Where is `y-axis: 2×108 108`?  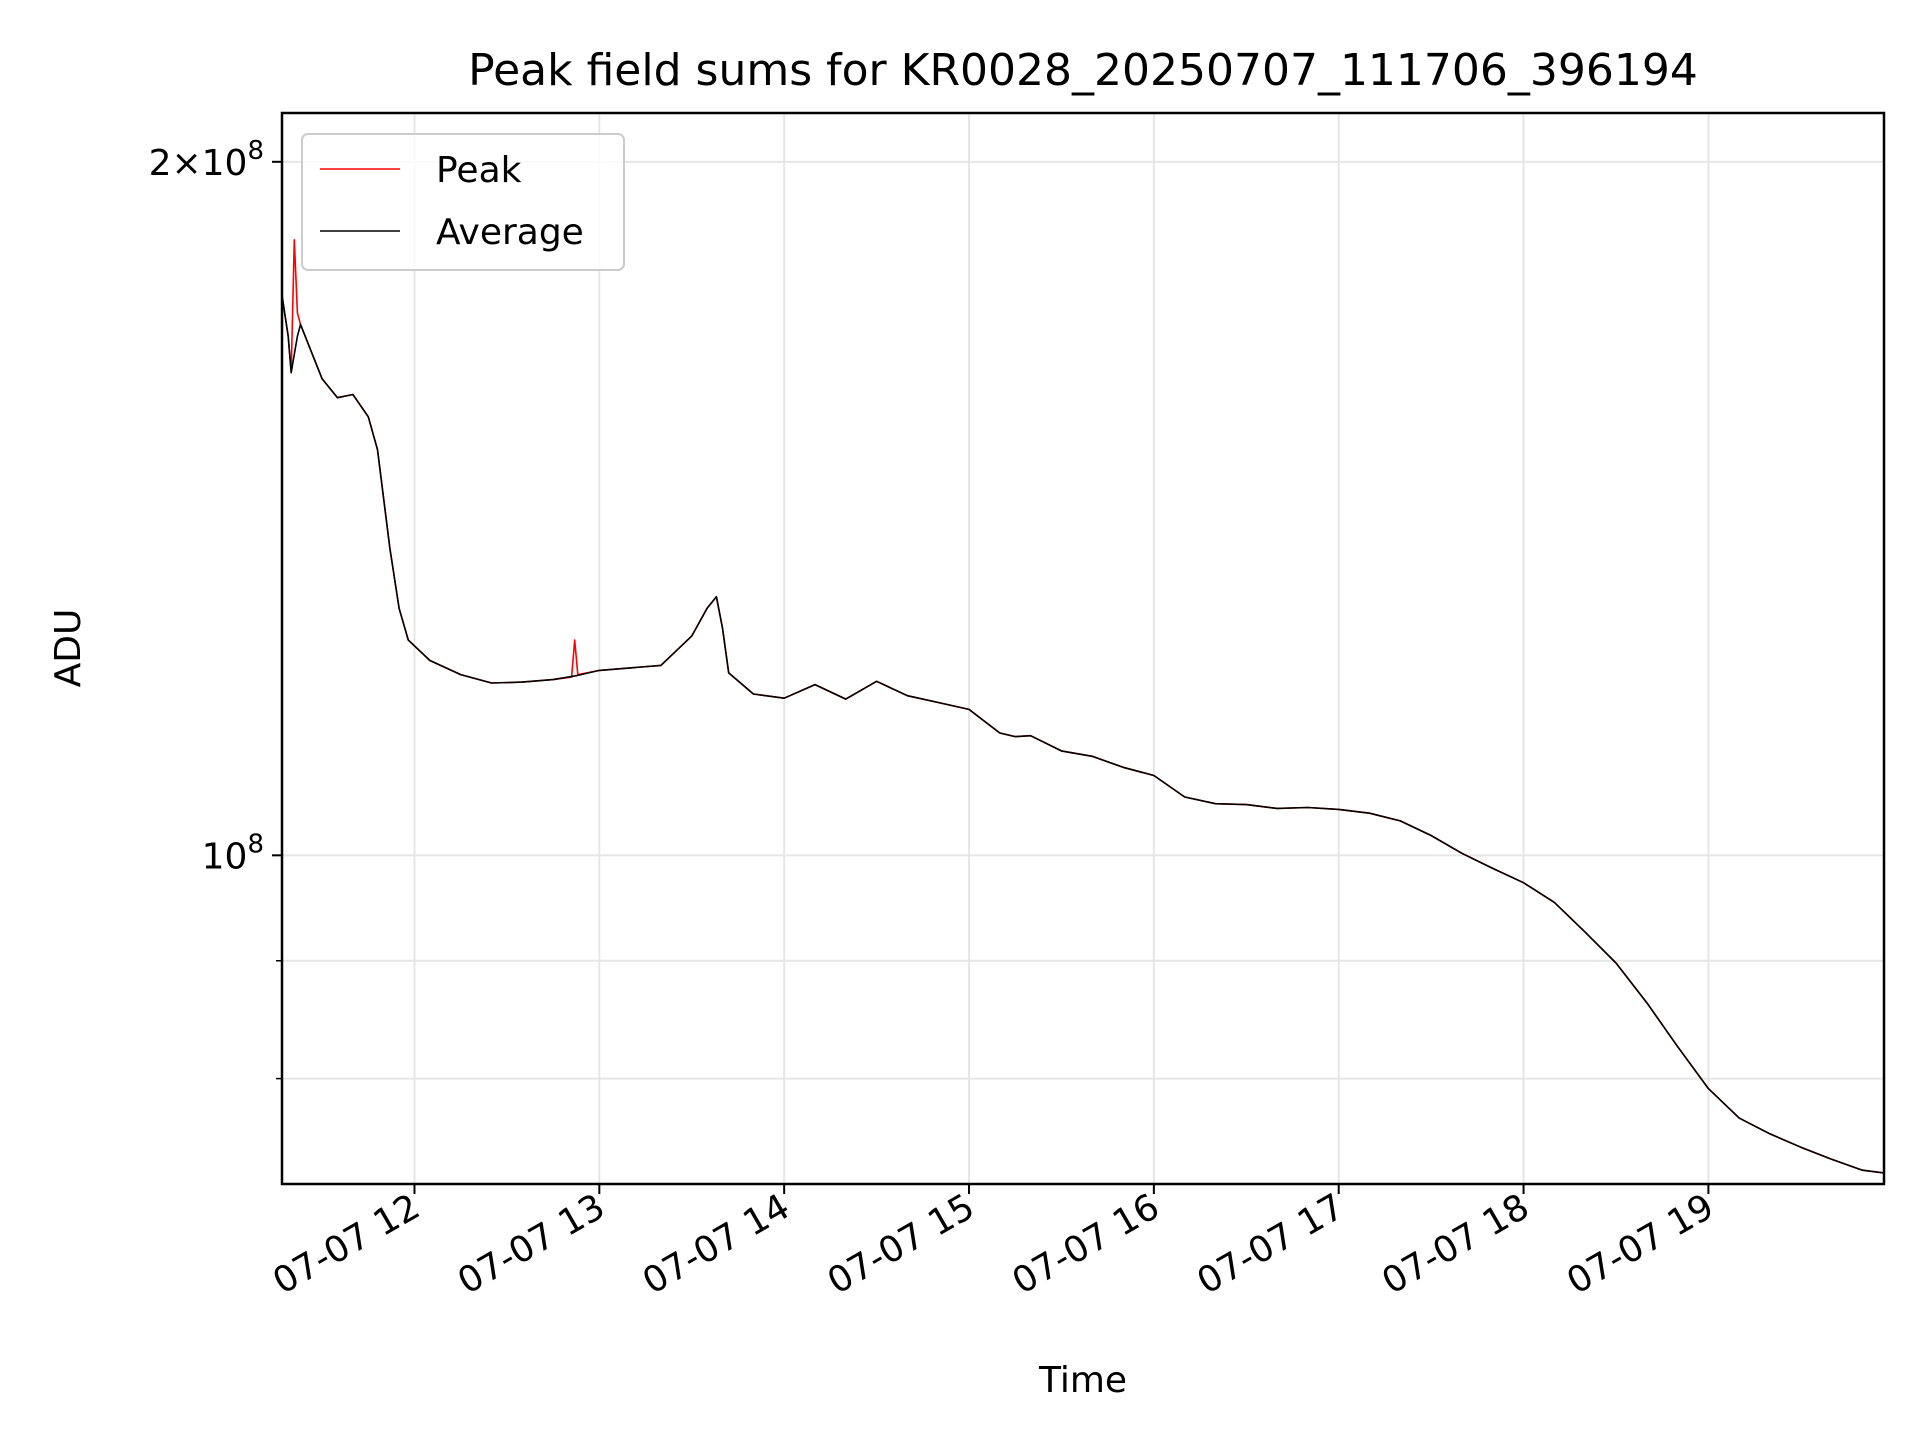 y-axis: 2×108 108 is located at coordinates (215, 608).